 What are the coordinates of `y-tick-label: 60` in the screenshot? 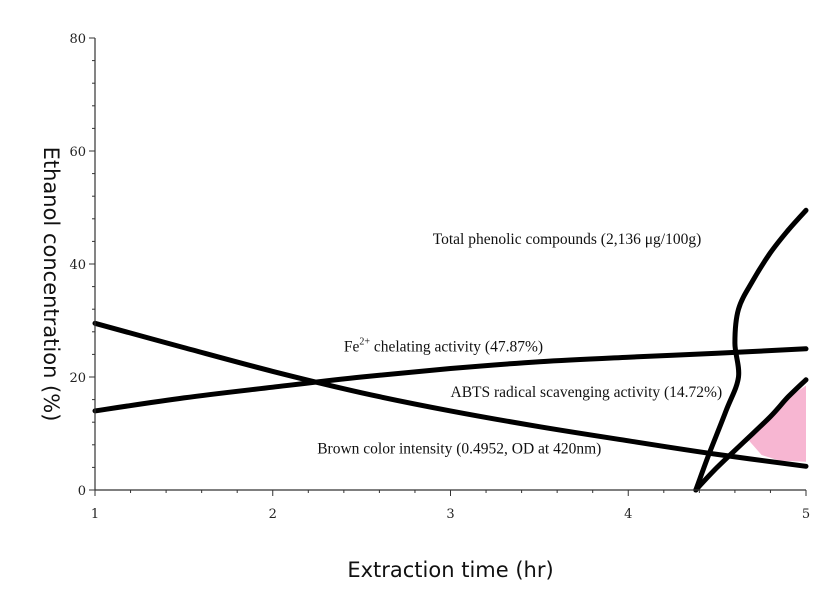 It's located at (77, 152).